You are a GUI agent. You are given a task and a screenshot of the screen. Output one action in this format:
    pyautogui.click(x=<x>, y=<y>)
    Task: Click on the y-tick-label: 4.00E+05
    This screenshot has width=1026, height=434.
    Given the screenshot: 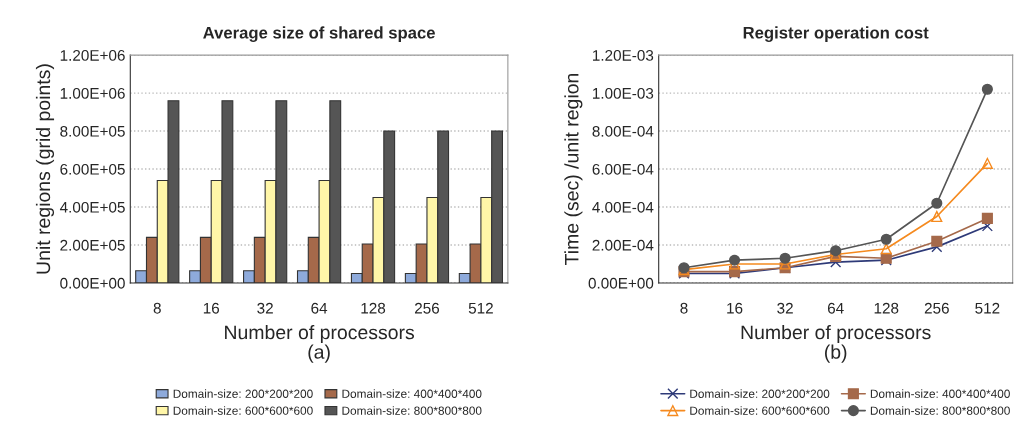 What is the action you would take?
    pyautogui.click(x=92, y=207)
    